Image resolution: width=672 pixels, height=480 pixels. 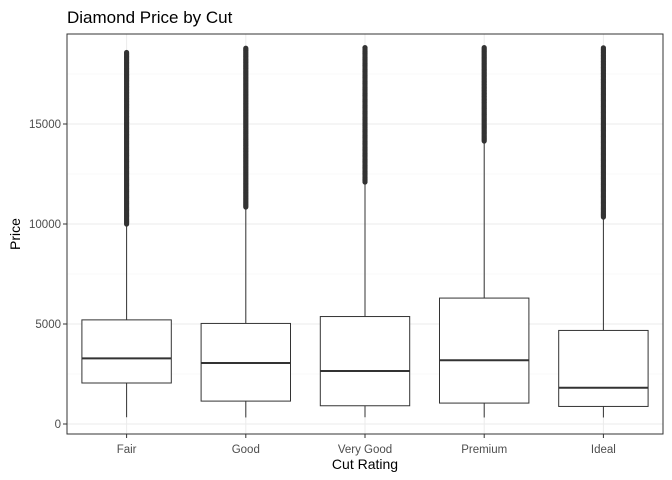 I want to click on chart-title: Diamond Price by Cut, so click(x=150, y=17).